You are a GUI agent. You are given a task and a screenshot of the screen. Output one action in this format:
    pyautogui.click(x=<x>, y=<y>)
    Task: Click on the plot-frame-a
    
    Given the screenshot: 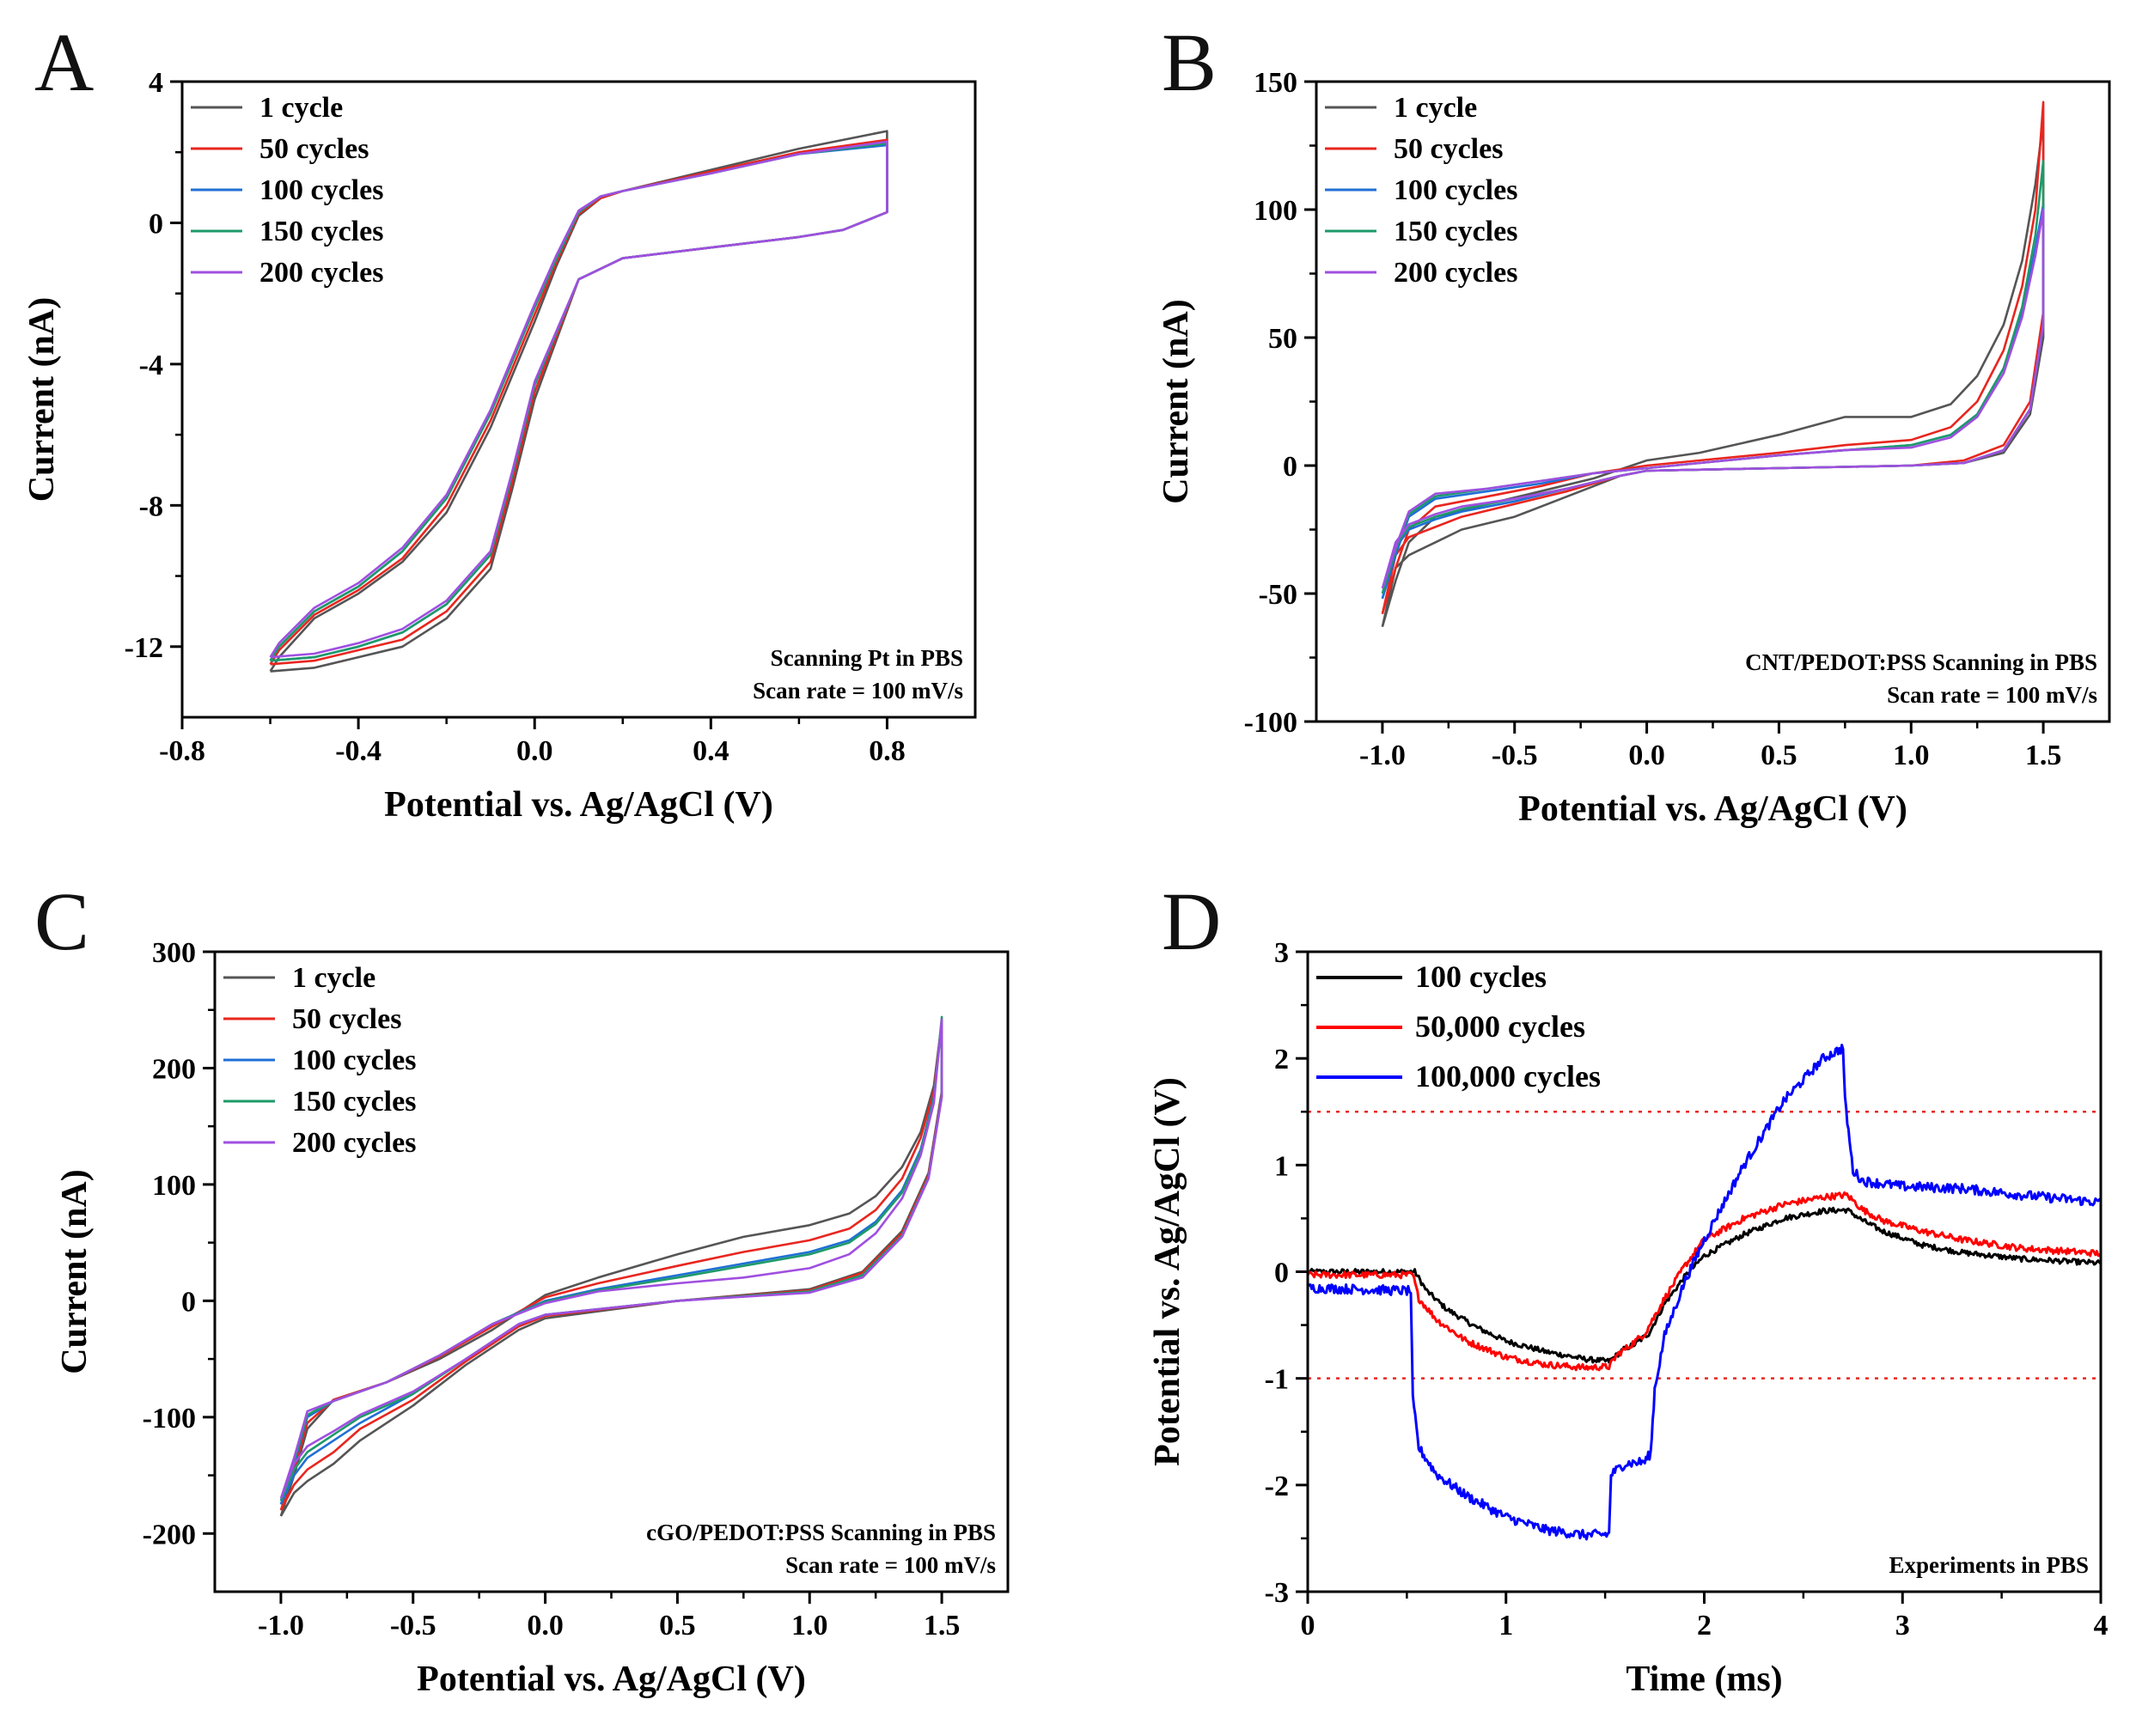 What is the action you would take?
    pyautogui.click(x=578, y=399)
    